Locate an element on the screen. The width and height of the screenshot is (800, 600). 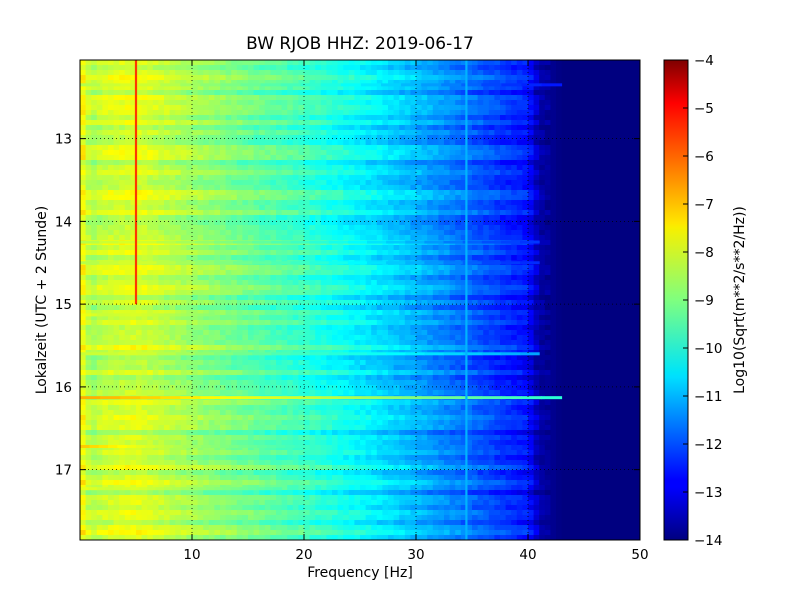
heatmap-row is located at coordinates (360, 238).